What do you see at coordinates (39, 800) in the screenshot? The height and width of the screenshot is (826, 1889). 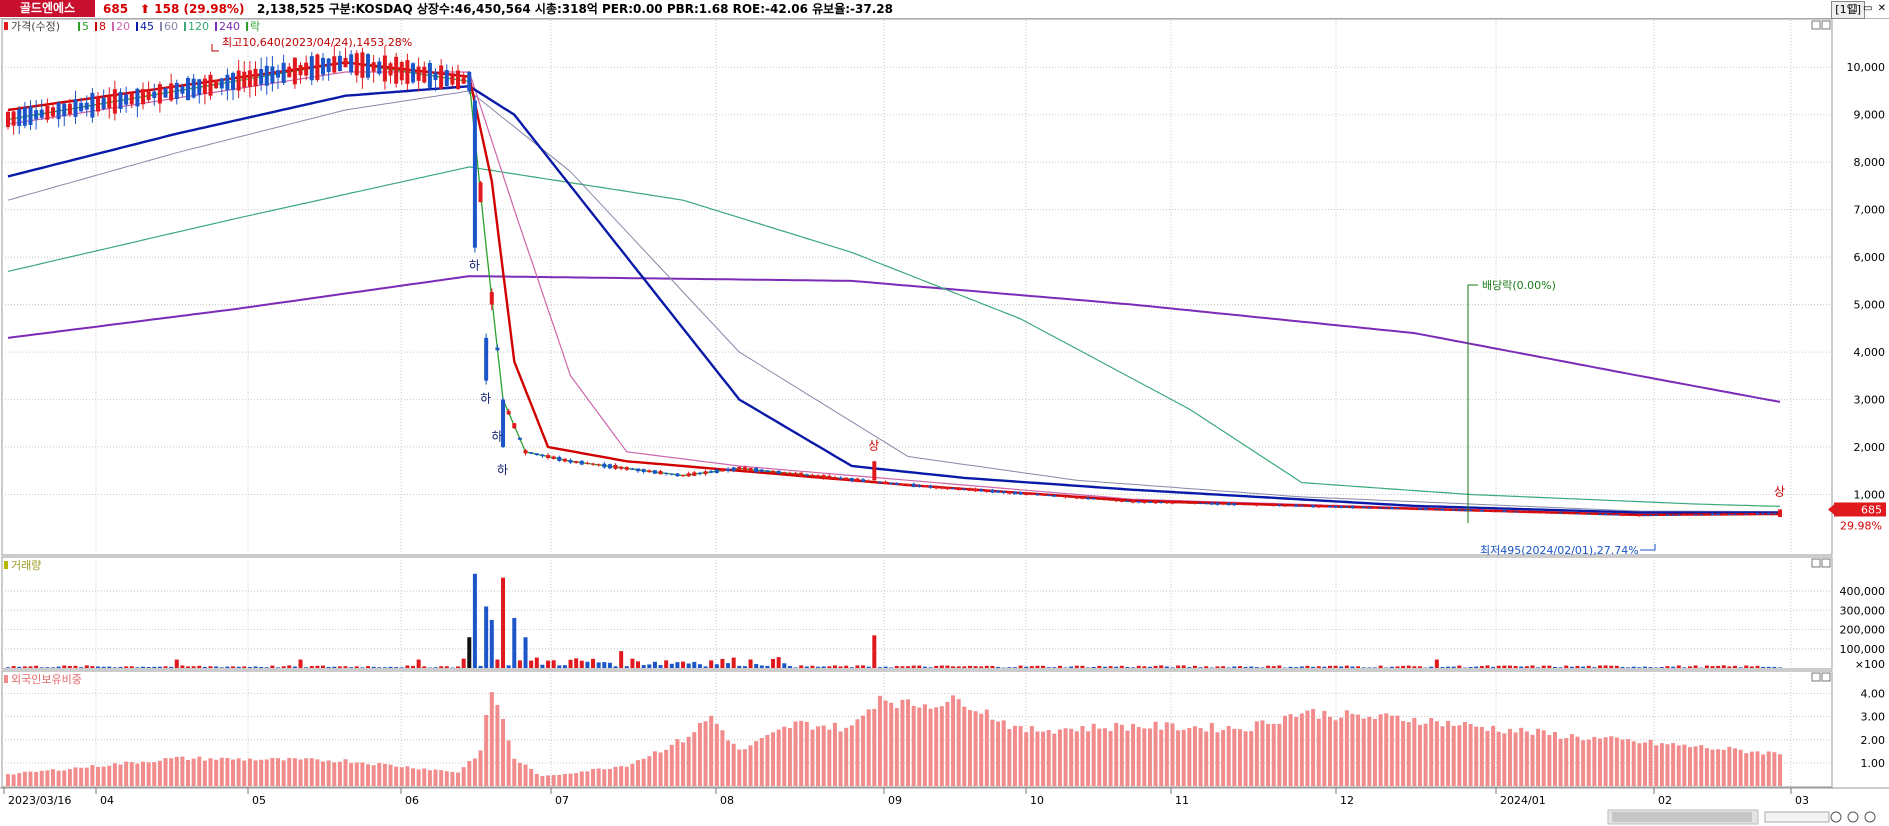 I see `x-tick-label: 2023/03/16` at bounding box center [39, 800].